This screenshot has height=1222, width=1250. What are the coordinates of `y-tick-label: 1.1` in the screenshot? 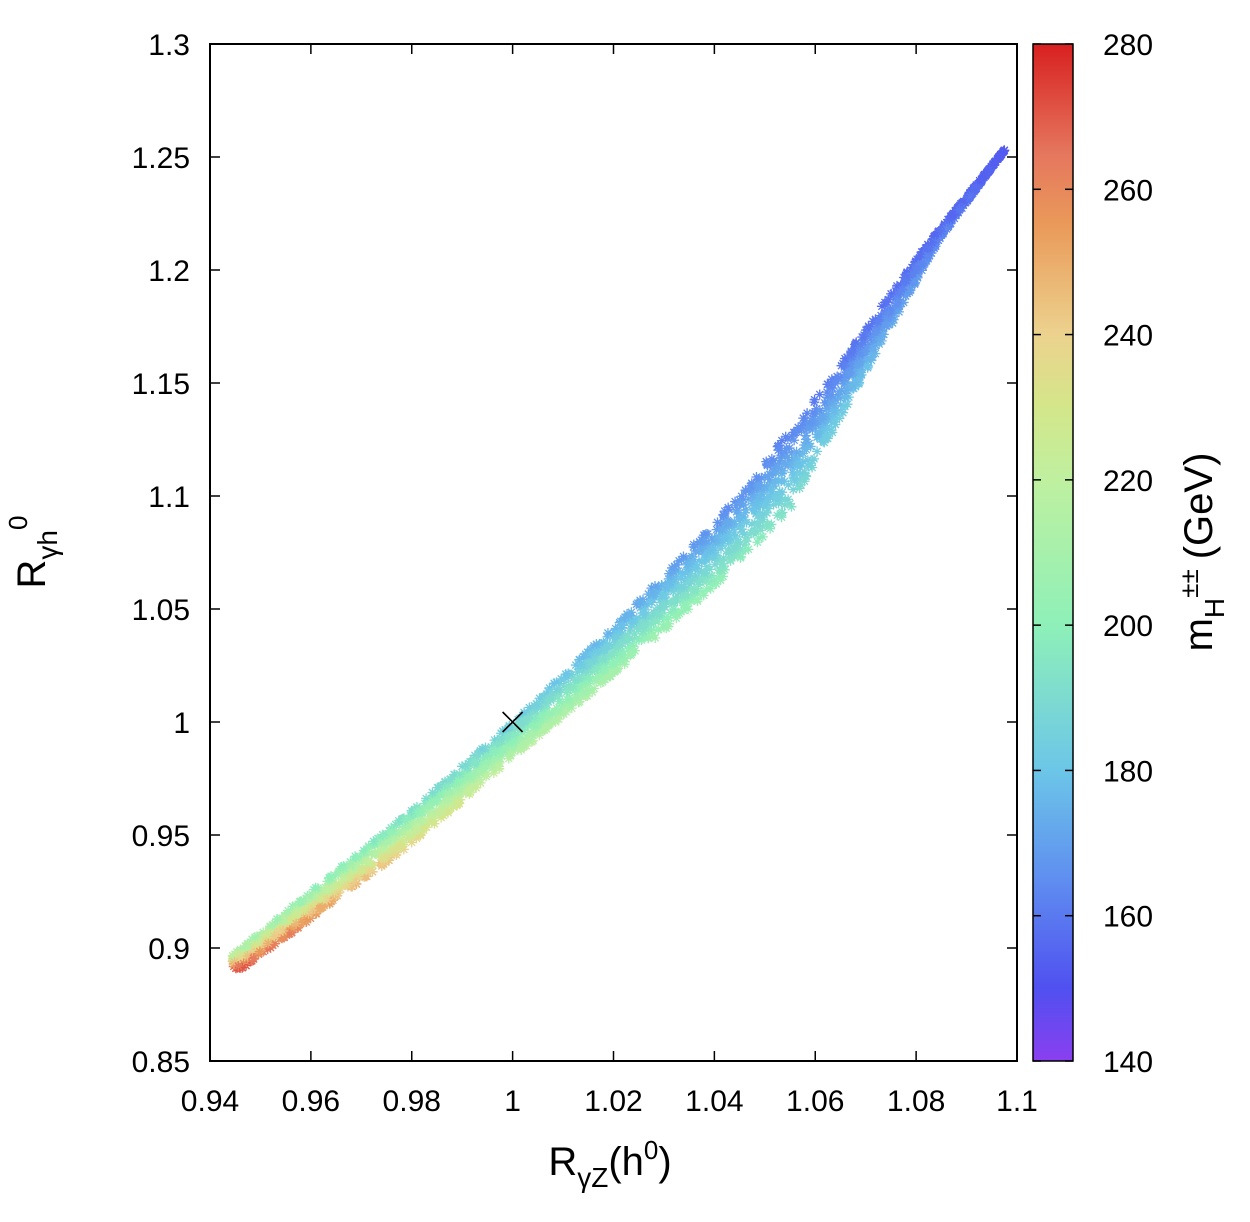 It's located at (169, 497).